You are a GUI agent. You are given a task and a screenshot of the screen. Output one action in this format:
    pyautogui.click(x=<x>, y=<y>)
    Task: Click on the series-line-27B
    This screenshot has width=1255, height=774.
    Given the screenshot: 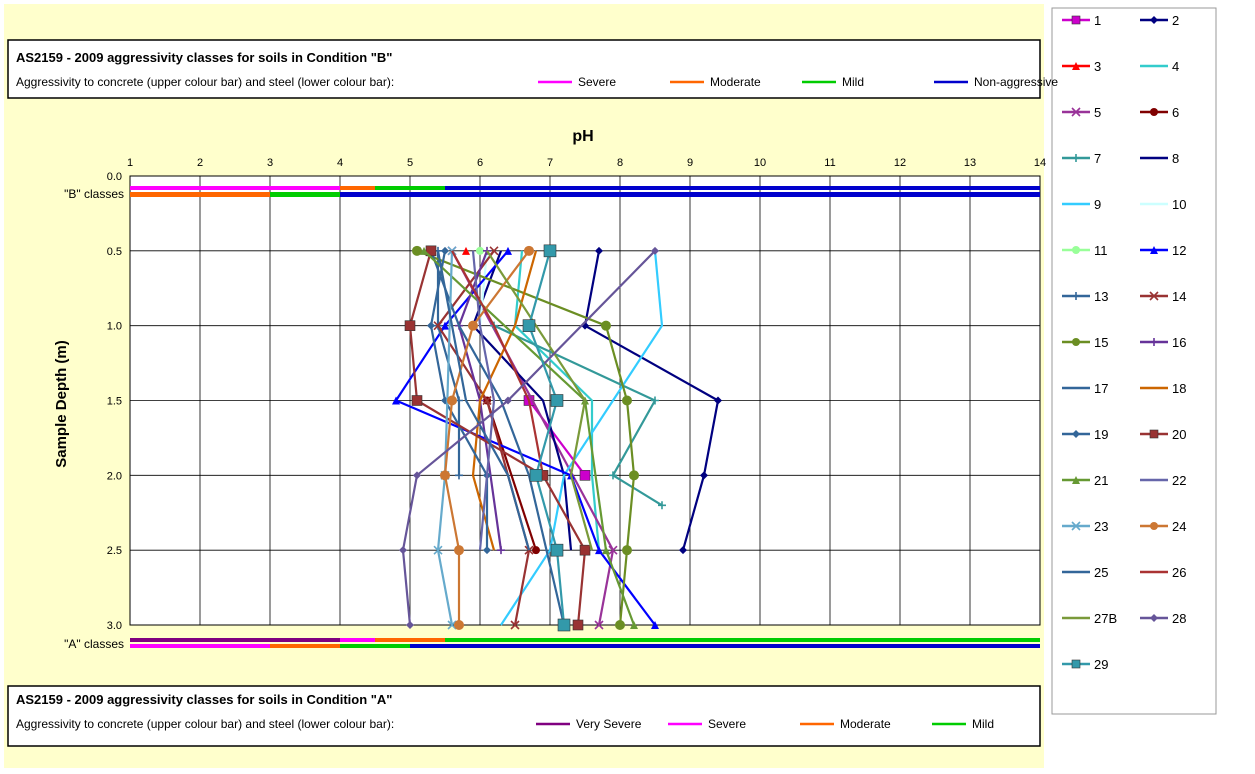 What is the action you would take?
    pyautogui.click(x=540, y=400)
    